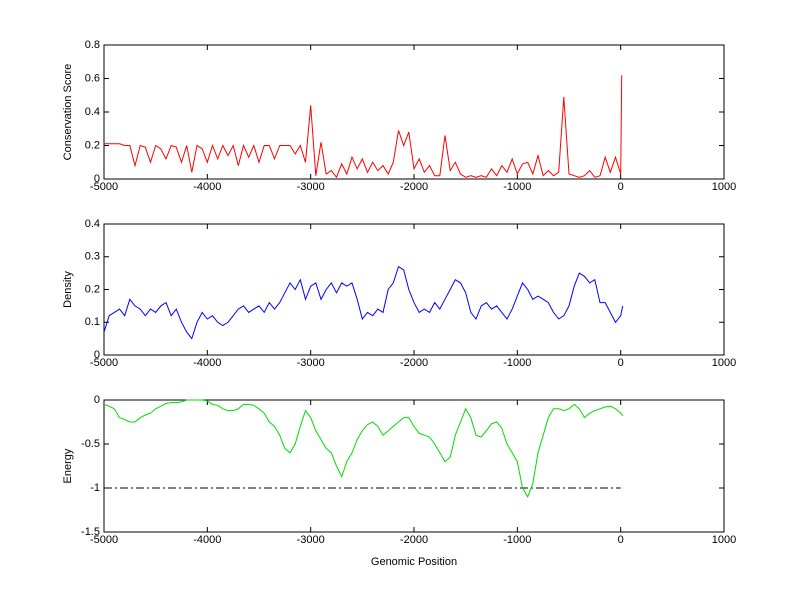 The image size is (800, 599). I want to click on y-axis-label: Energy, so click(68, 465).